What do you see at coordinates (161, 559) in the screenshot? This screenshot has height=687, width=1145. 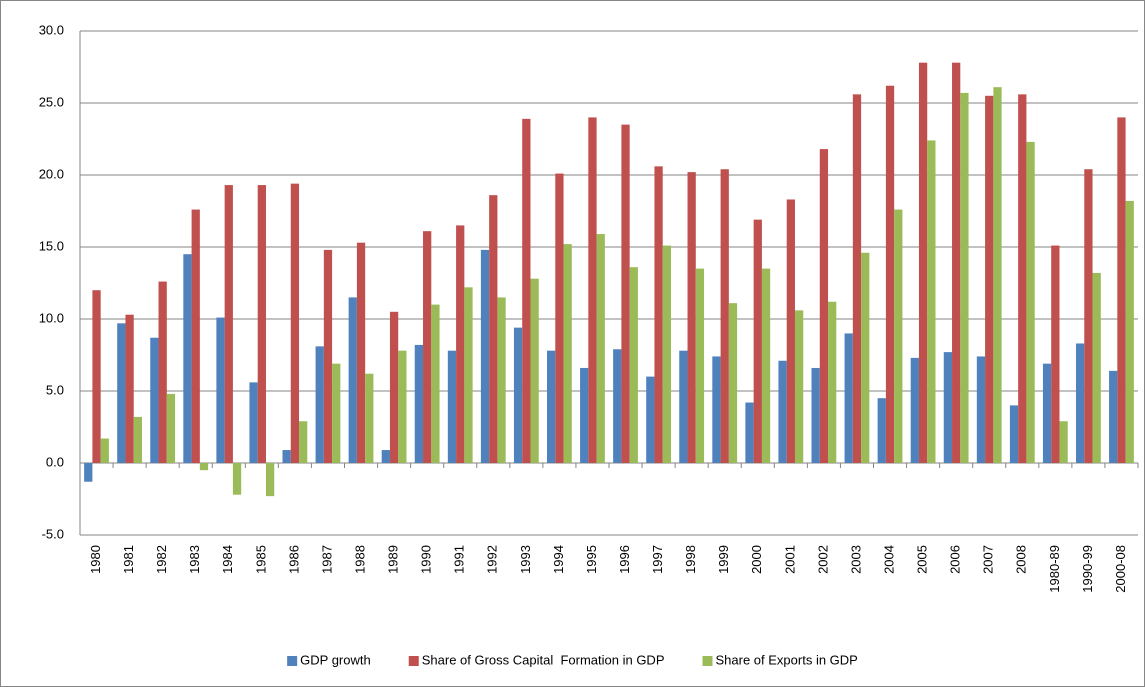 I see `x-tick-label: 1982` at bounding box center [161, 559].